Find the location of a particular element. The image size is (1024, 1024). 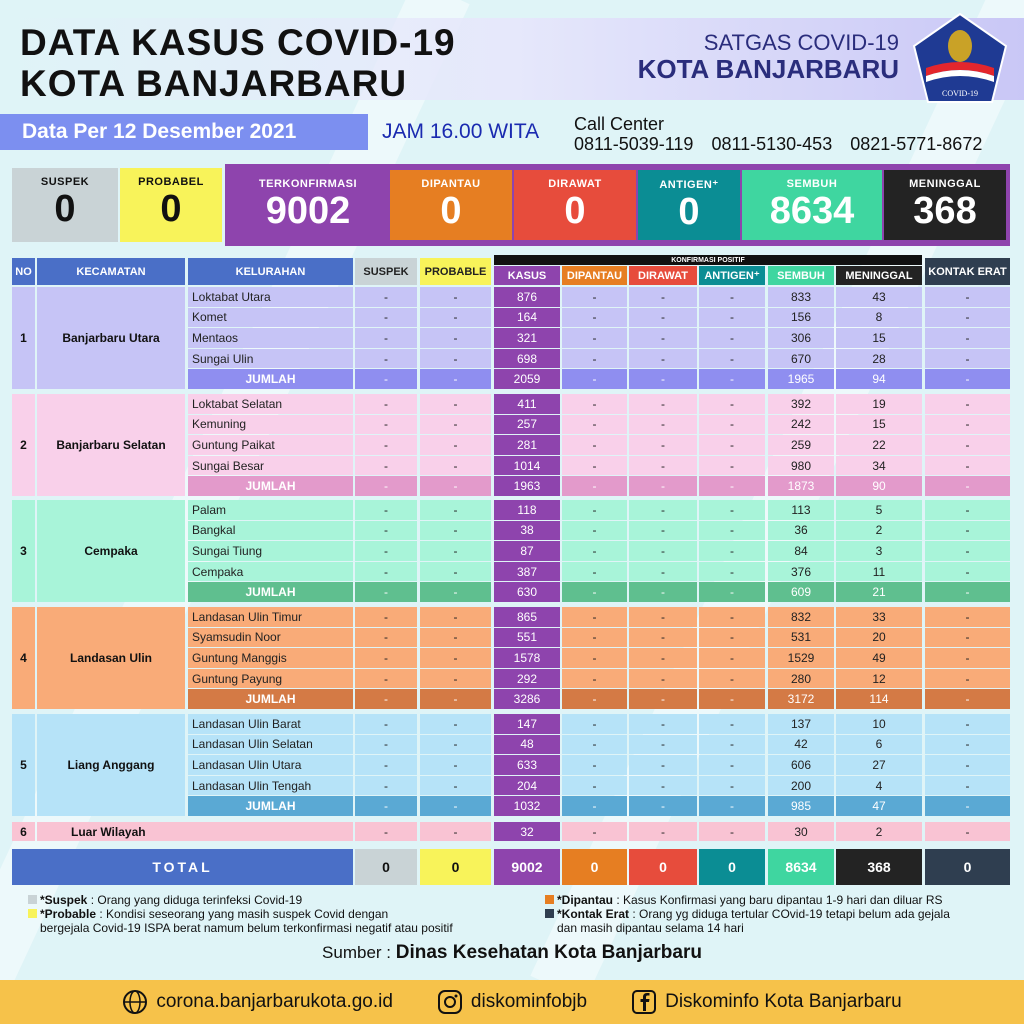

svg-text: COVID-19 is located at coordinates (960, 93).